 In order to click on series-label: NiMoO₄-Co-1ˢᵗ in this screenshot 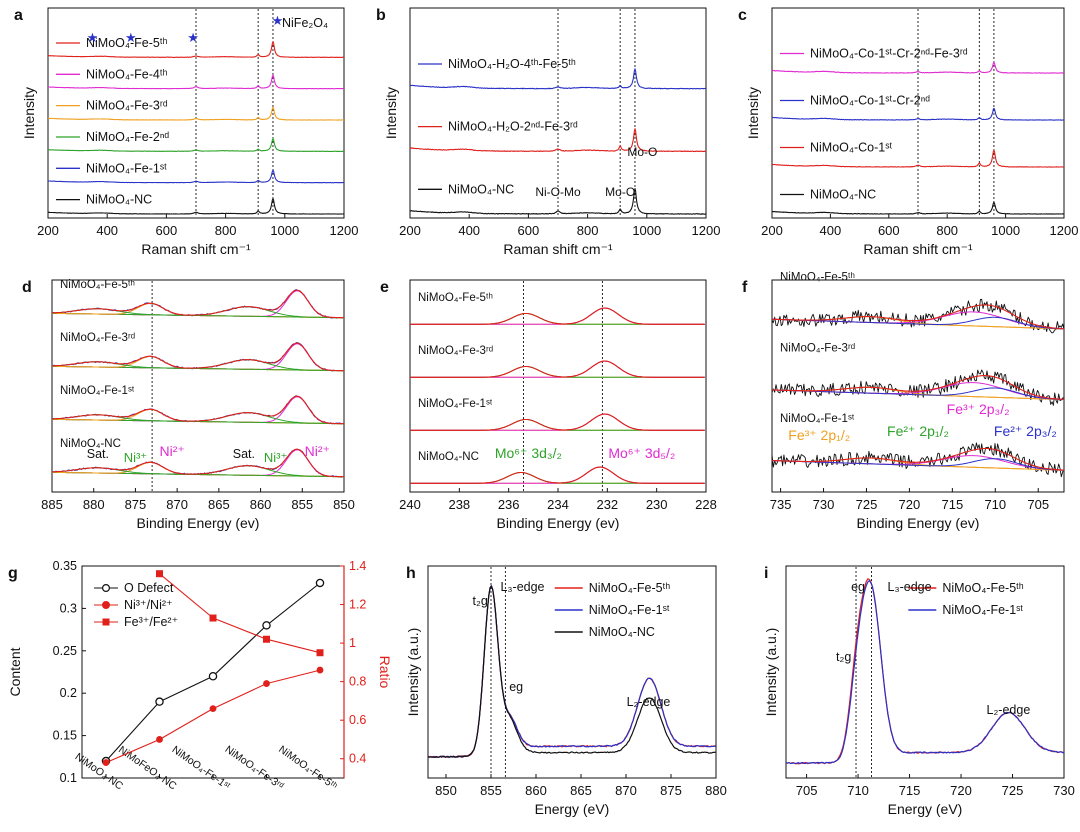, I will do `click(851, 147)`.